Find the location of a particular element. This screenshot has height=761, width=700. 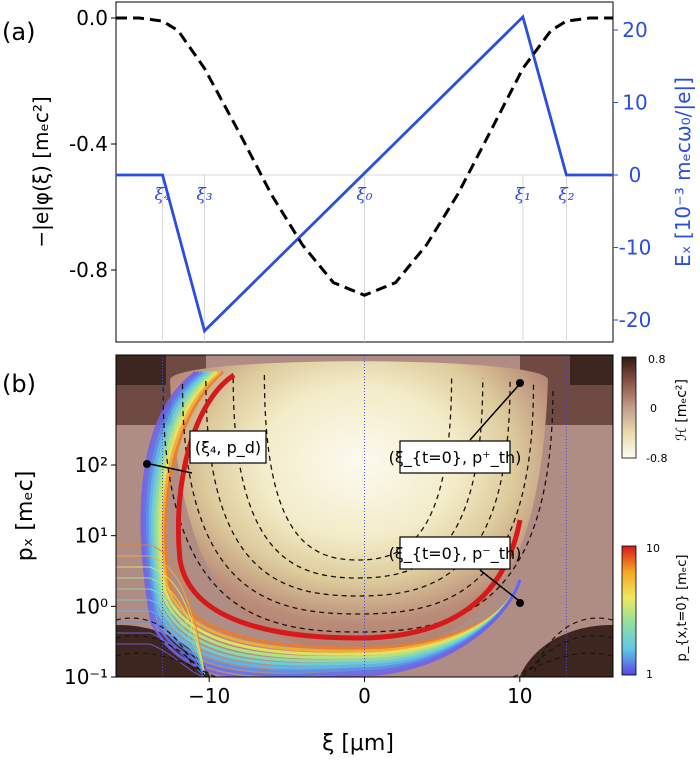

corner-bottom-right is located at coordinates (566, 651).